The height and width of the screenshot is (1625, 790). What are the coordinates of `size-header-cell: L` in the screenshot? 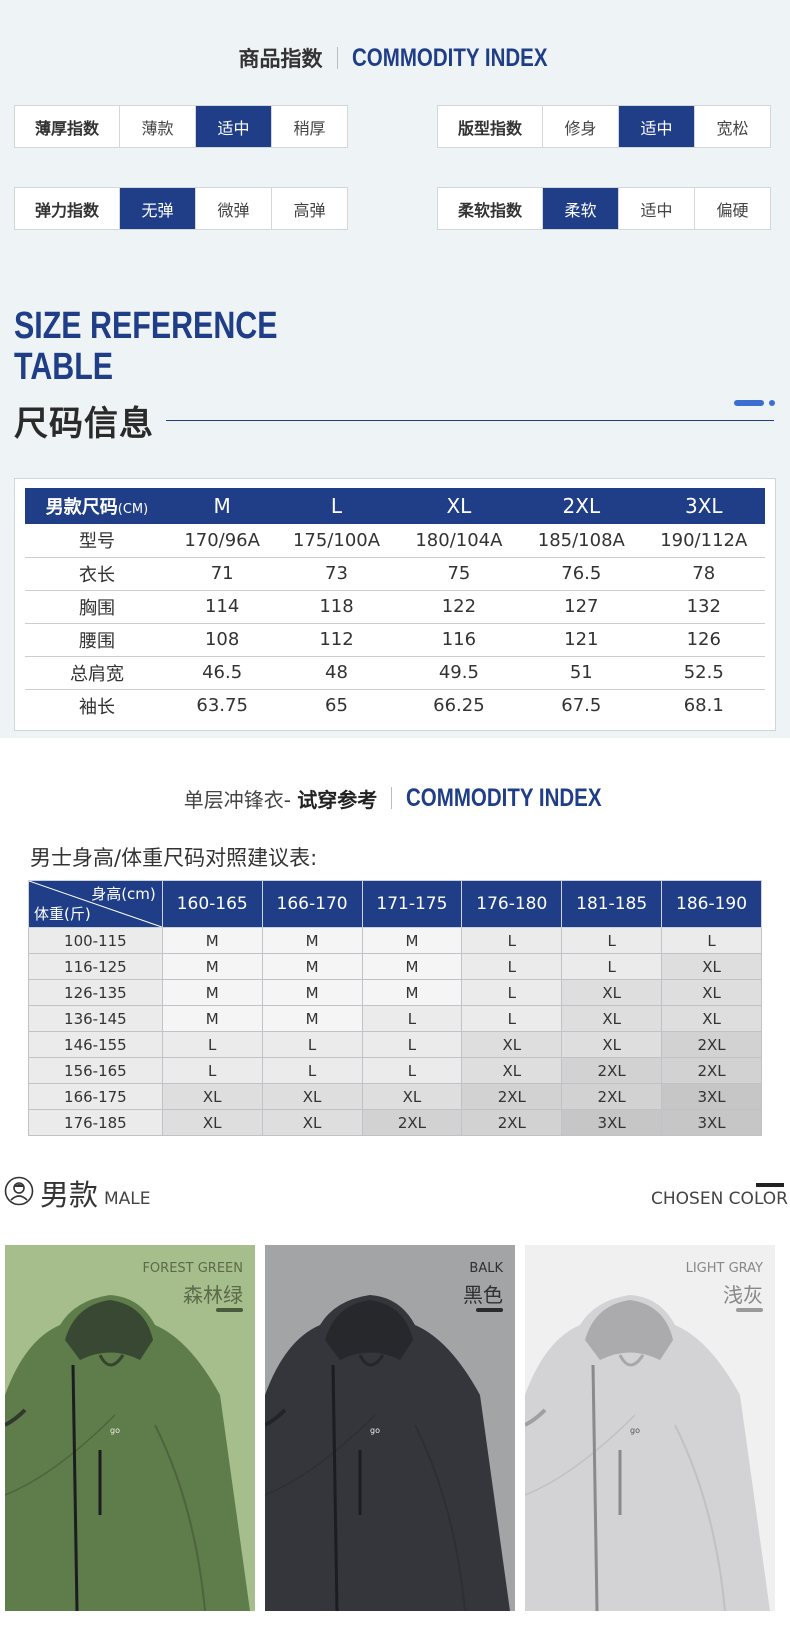 It's located at (336, 506).